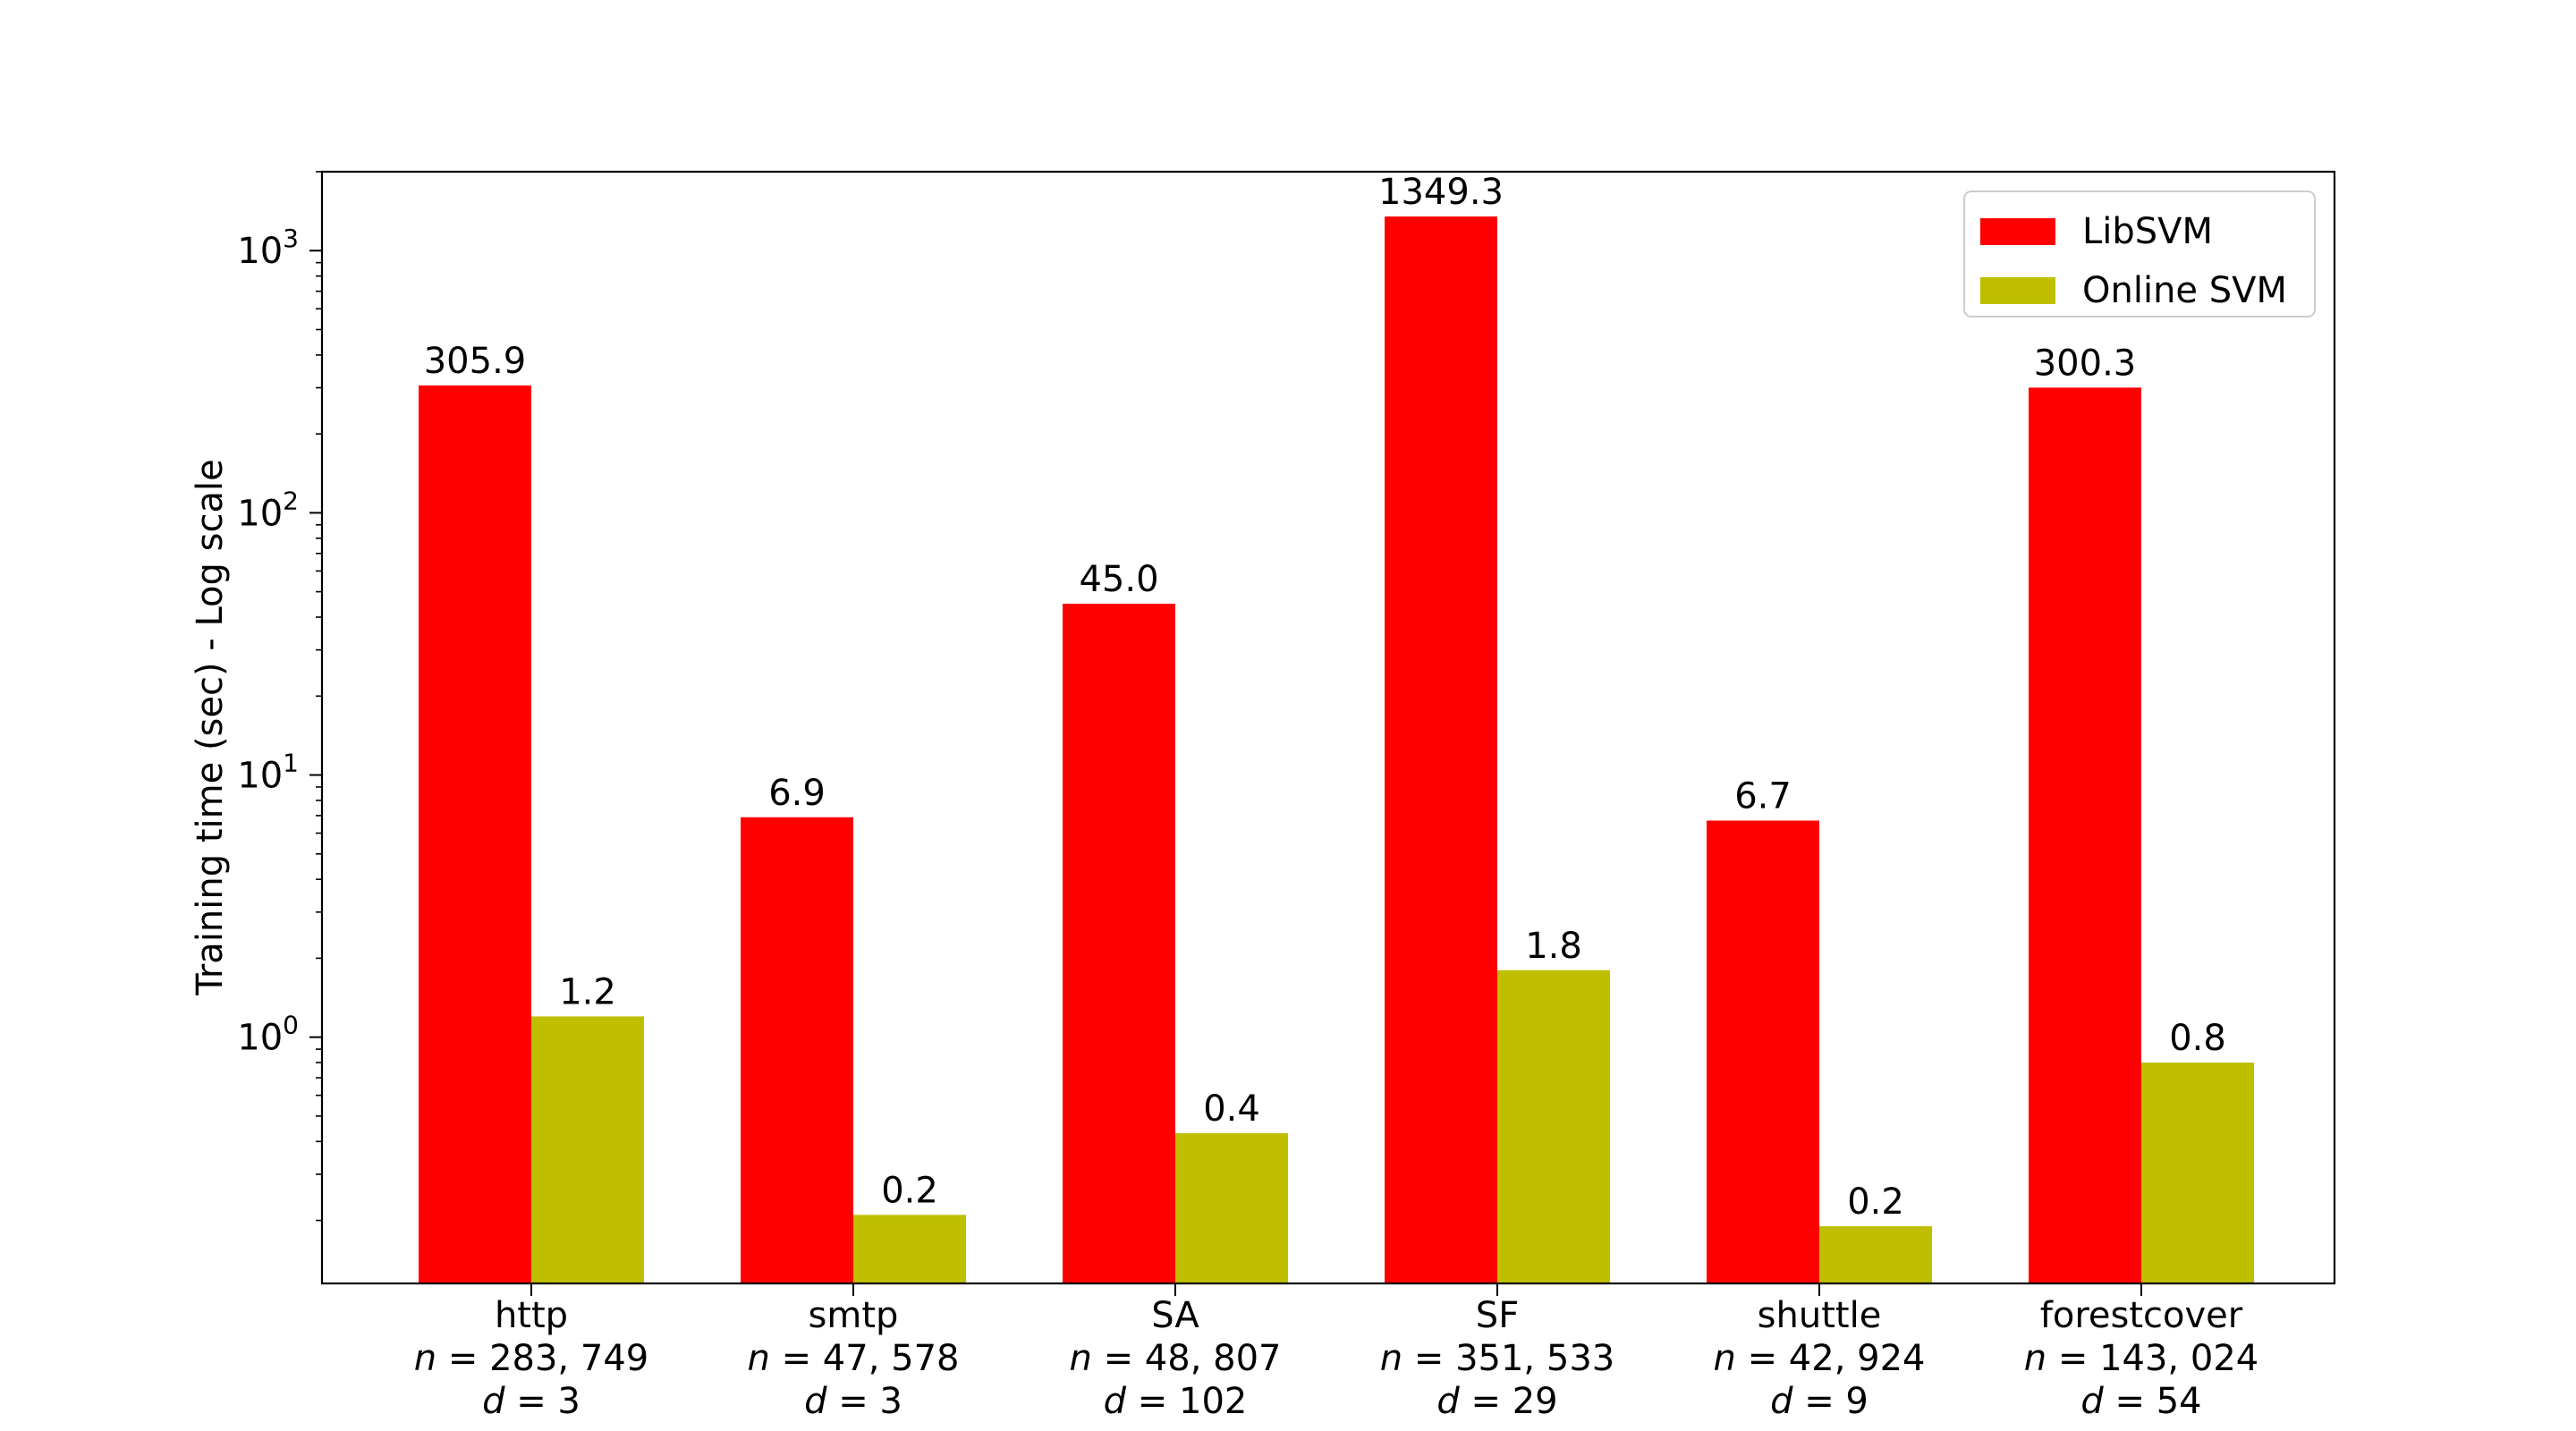  Describe the element at coordinates (853, 1402) in the screenshot. I see `x-label-d-smtp: d = 3` at that location.